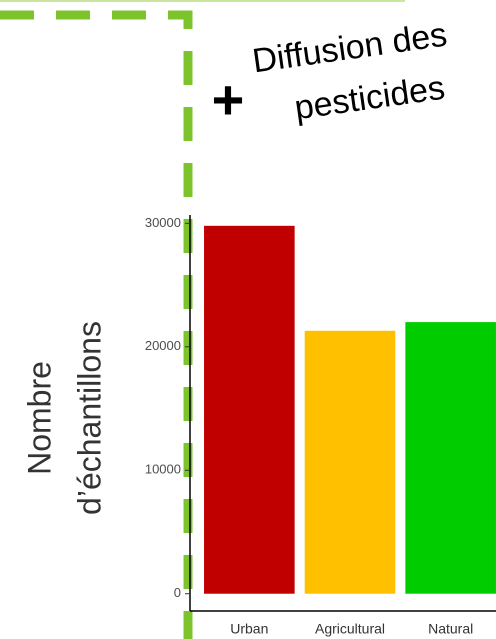 The height and width of the screenshot is (639, 496). Describe the element at coordinates (163, 345) in the screenshot. I see `y-tick-label: 20000` at that location.